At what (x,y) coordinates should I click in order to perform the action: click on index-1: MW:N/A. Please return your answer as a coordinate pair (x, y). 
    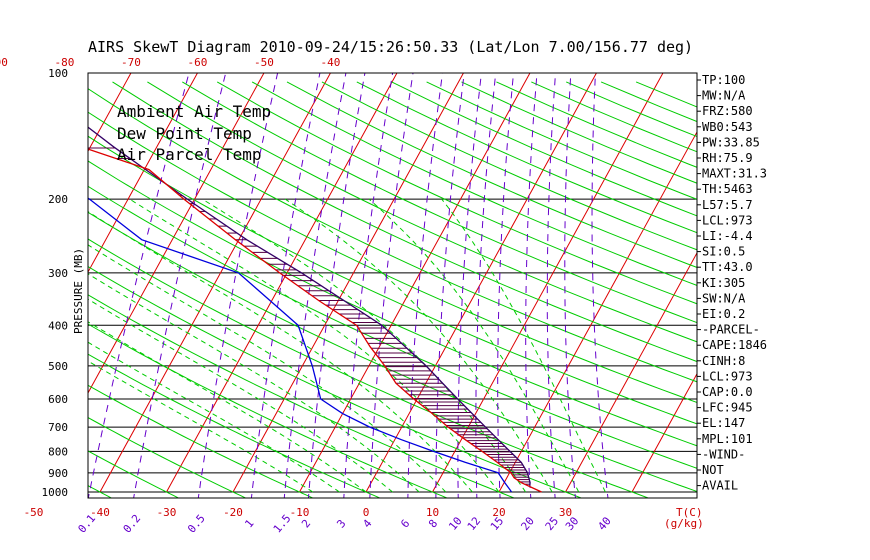
    Looking at the image, I should click on (724, 96).